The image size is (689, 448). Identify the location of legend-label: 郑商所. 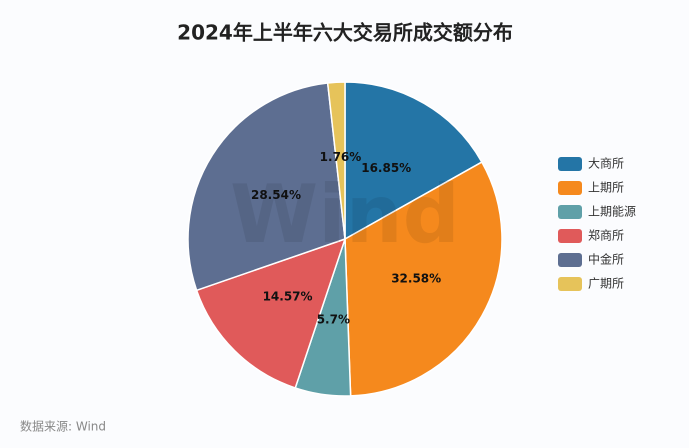
(606, 235).